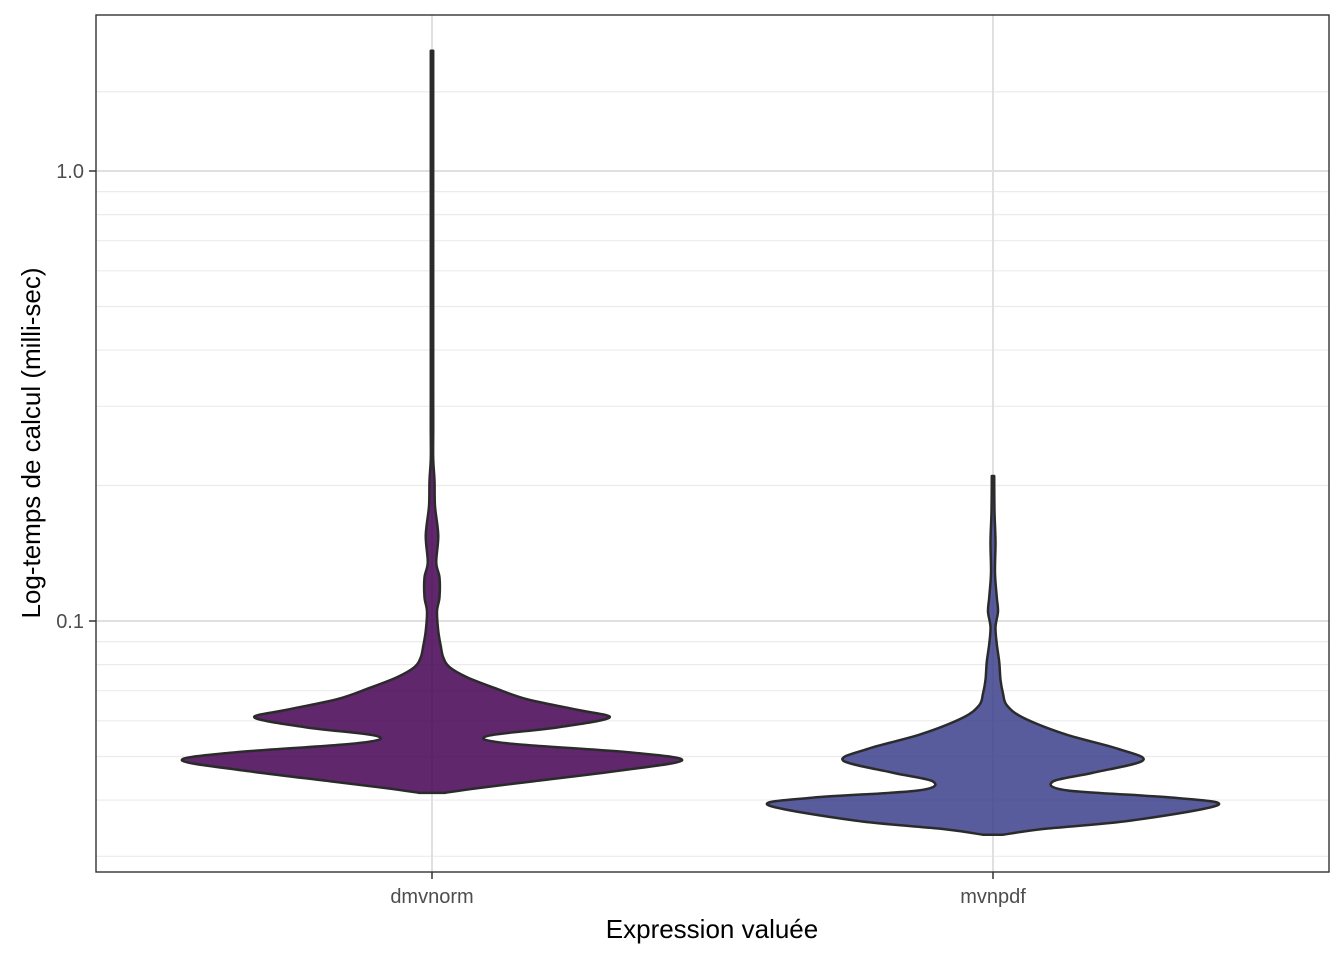 This screenshot has height=960, width=1344. I want to click on y-axis-title: Log-temps de calcul (milli-sec), so click(31, 442).